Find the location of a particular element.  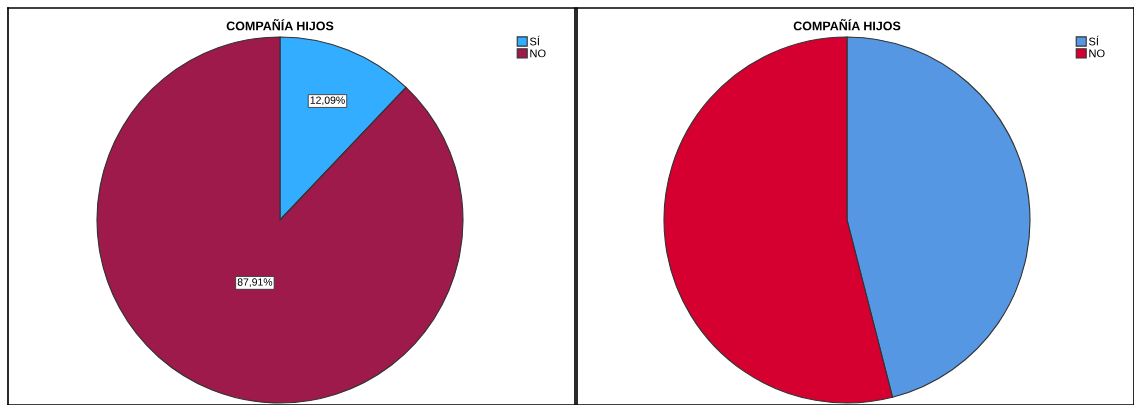

data-label: 12,09% is located at coordinates (327, 101).